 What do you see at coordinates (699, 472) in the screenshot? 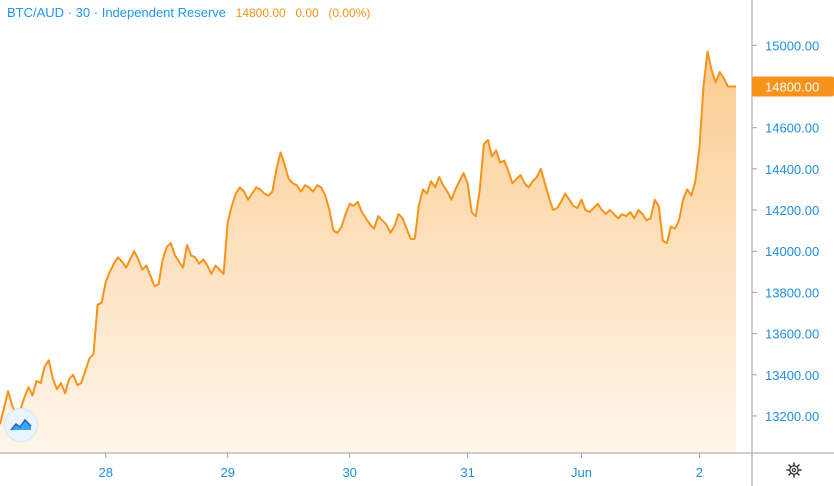
I see `x-tick-label: 2` at bounding box center [699, 472].